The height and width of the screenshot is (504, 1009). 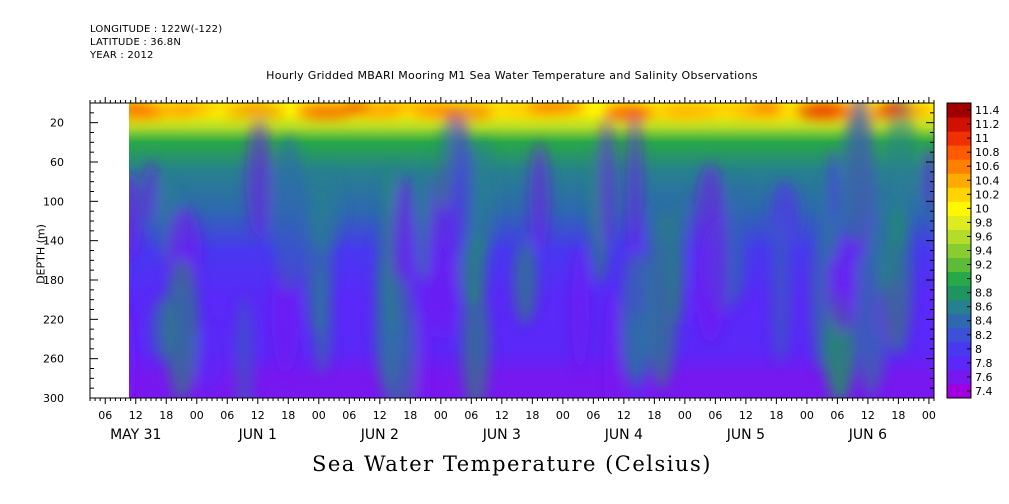 What do you see at coordinates (57, 123) in the screenshot?
I see `y-tick-label: 20` at bounding box center [57, 123].